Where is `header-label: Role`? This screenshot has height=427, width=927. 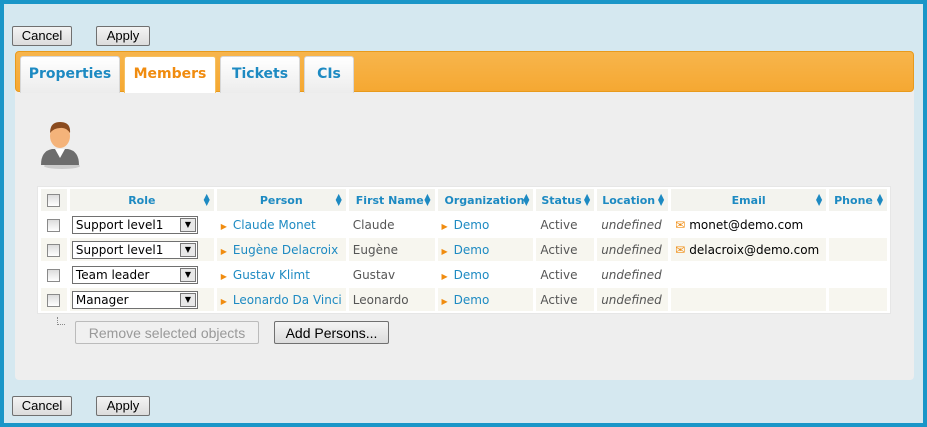
header-label: Role is located at coordinates (142, 200).